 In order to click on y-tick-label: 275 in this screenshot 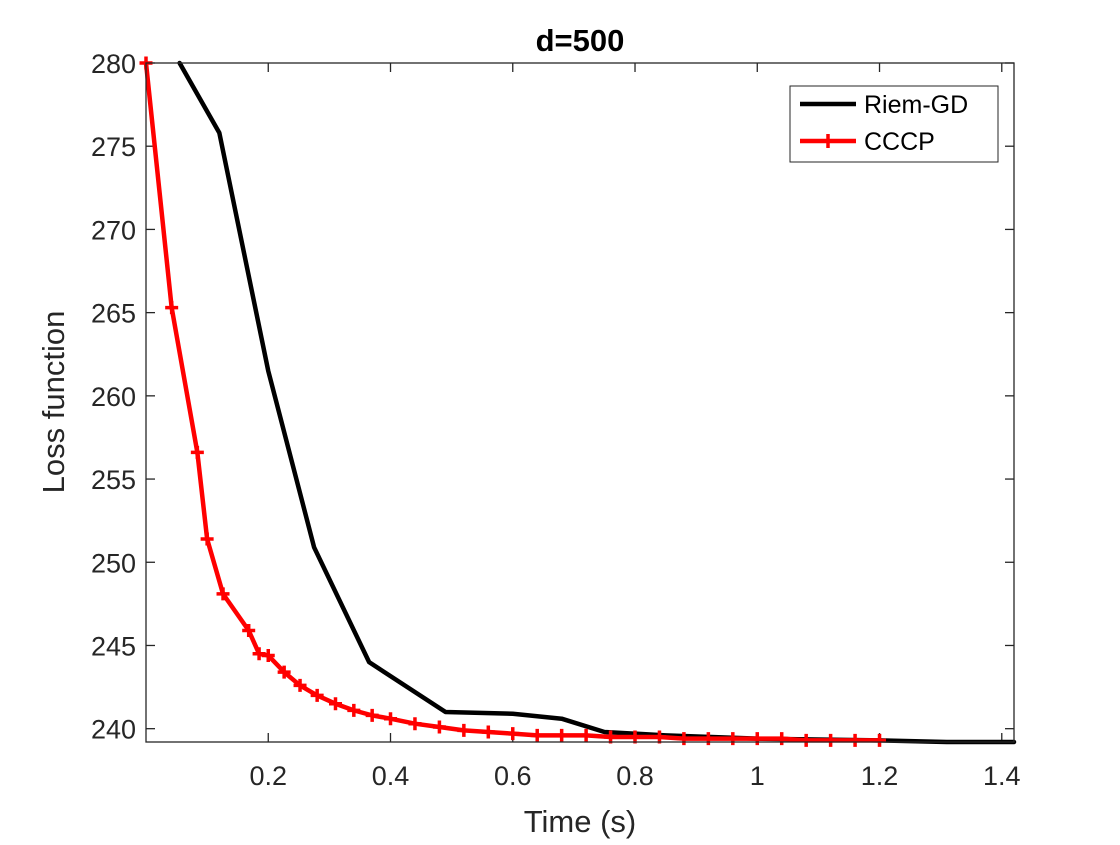, I will do `click(113, 147)`.